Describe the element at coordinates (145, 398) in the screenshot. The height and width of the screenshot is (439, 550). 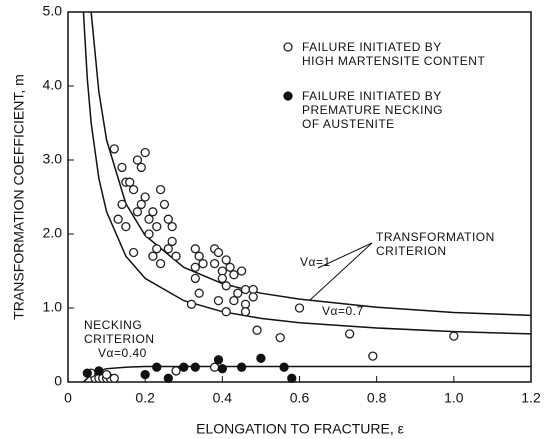
I see `x-tick-label: 0.2` at that location.